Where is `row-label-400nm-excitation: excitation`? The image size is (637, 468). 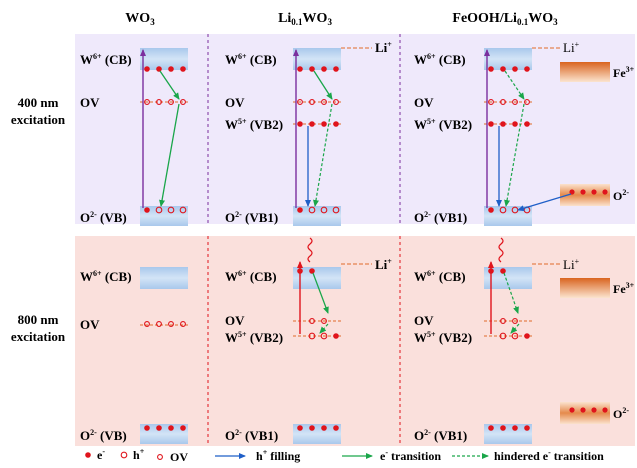 row-label-400nm-excitation: excitation is located at coordinates (38, 119).